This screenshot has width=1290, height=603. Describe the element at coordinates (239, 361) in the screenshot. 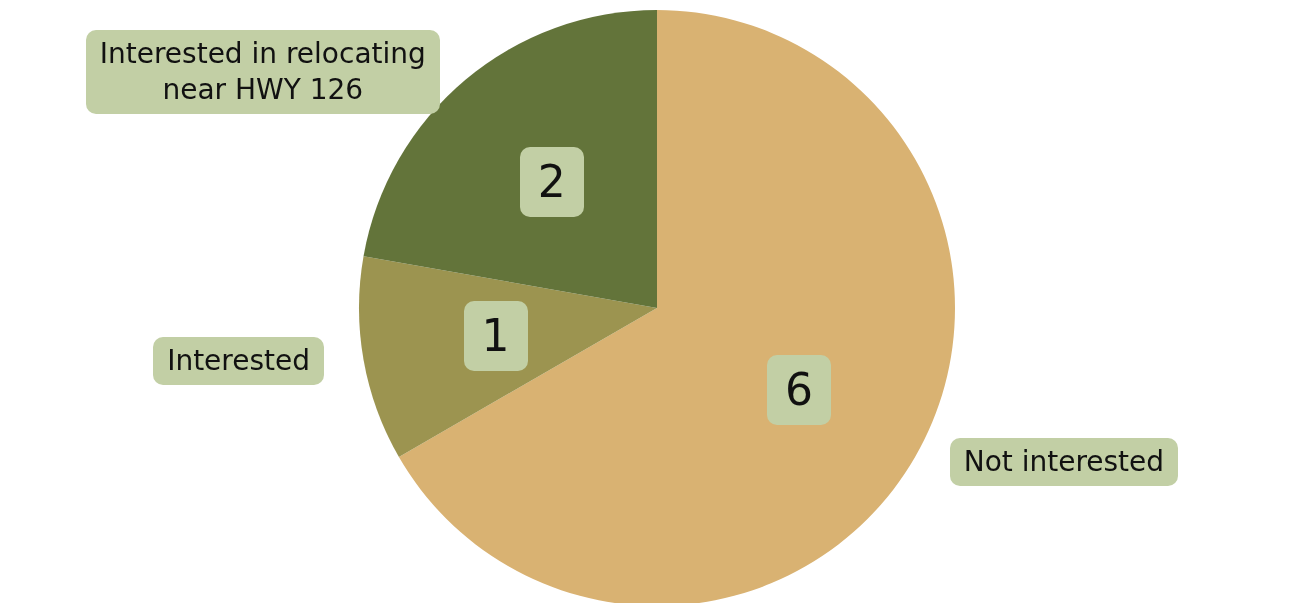

I see `slice-label: Interested` at that location.